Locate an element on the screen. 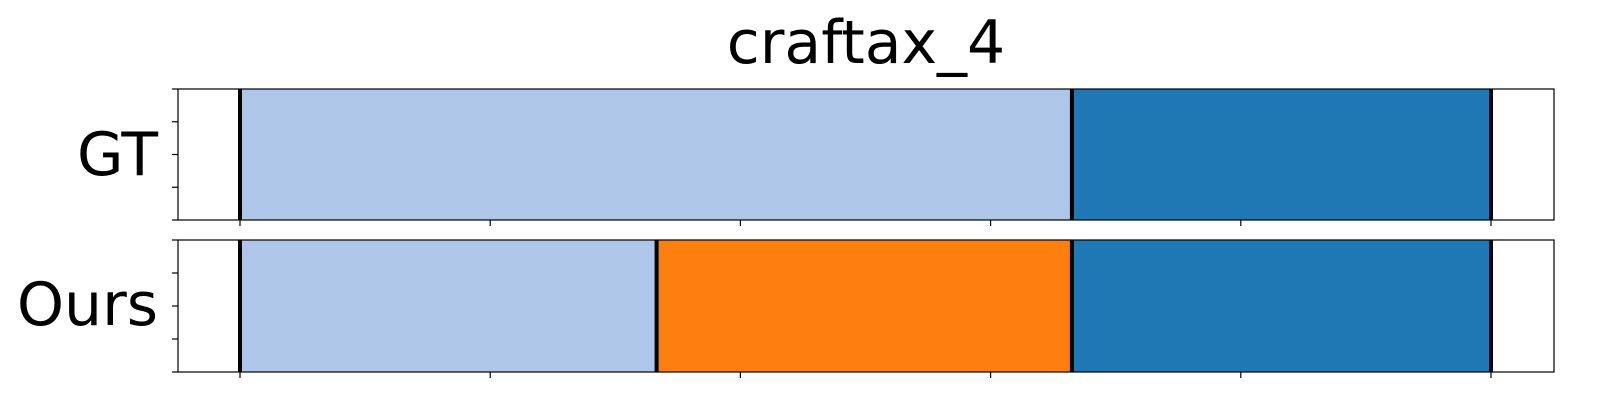  row-label-ours: Ours is located at coordinates (87, 305).